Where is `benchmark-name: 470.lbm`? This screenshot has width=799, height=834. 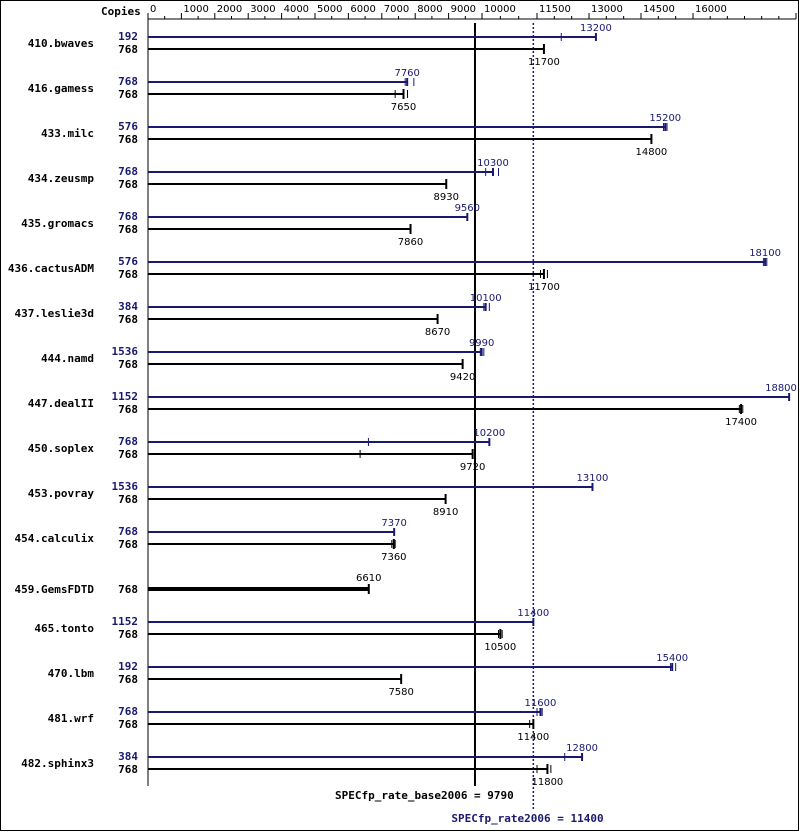
benchmark-name: 470.lbm is located at coordinates (71, 673).